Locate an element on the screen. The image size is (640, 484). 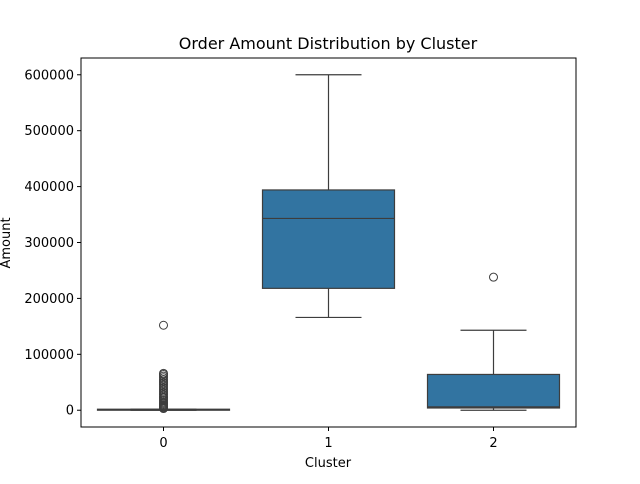
y-tick-label: 0 is located at coordinates (70, 411).